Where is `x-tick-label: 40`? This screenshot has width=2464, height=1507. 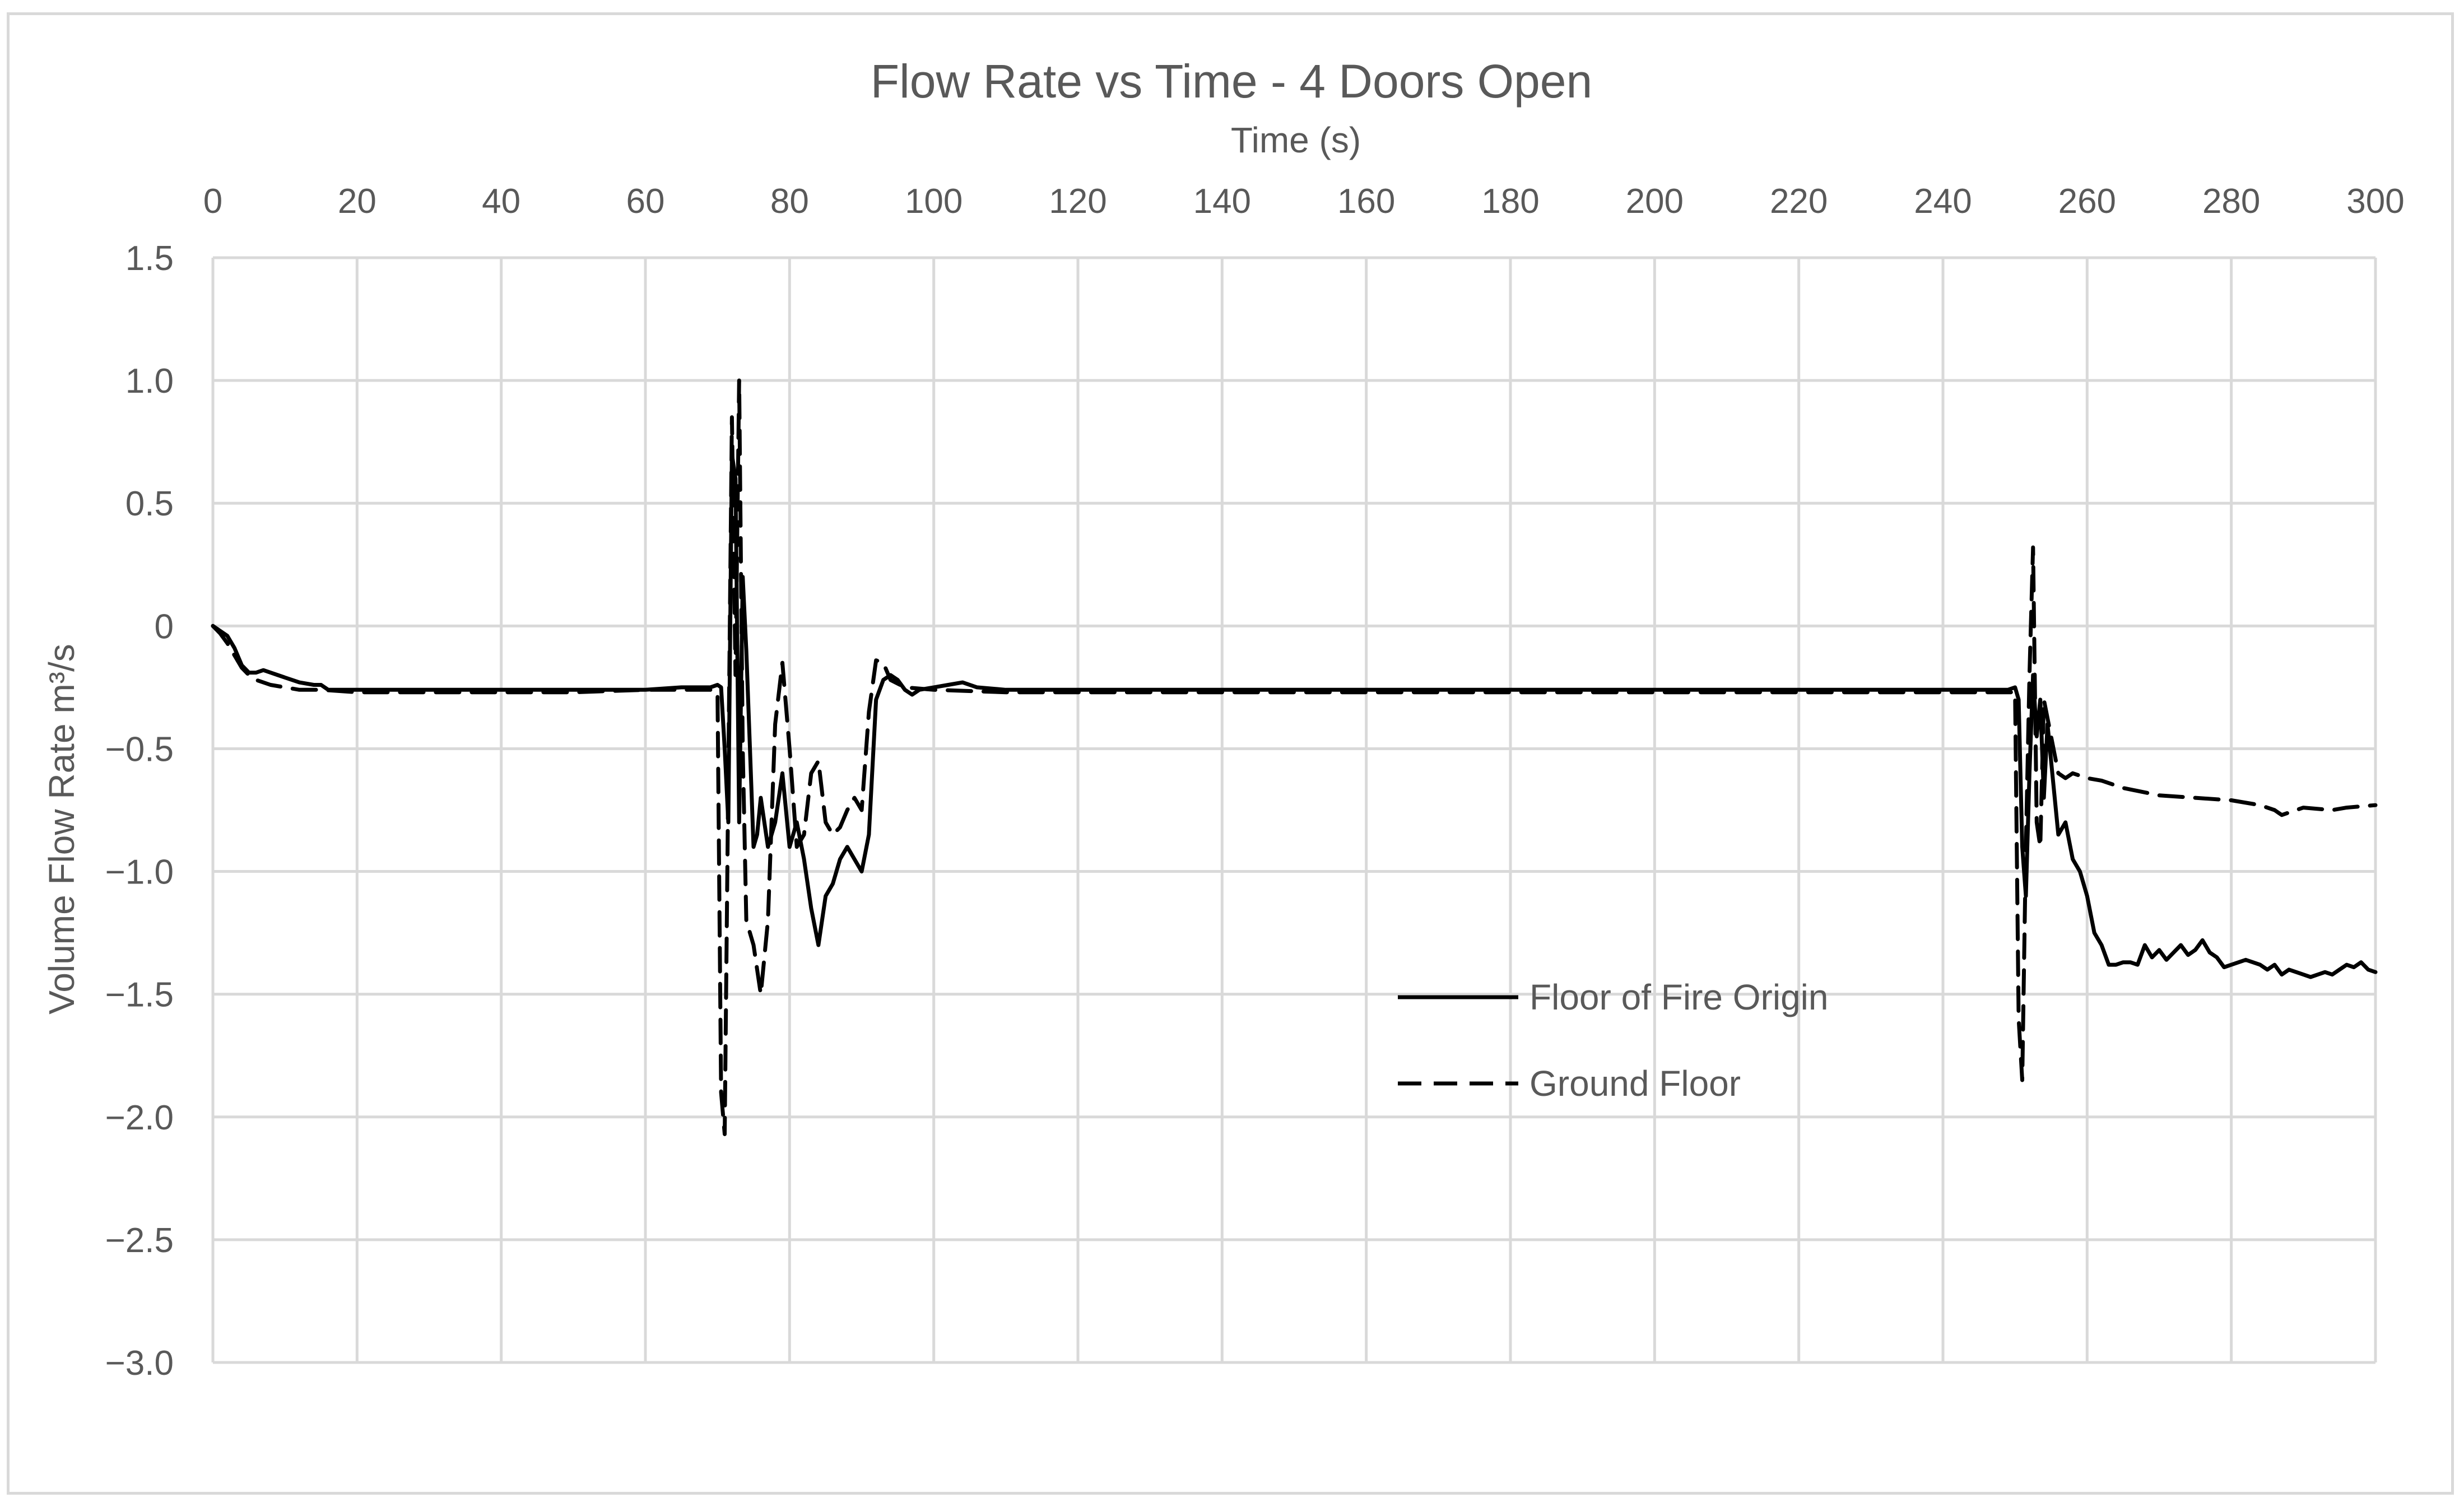 x-tick-label: 40 is located at coordinates (501, 201).